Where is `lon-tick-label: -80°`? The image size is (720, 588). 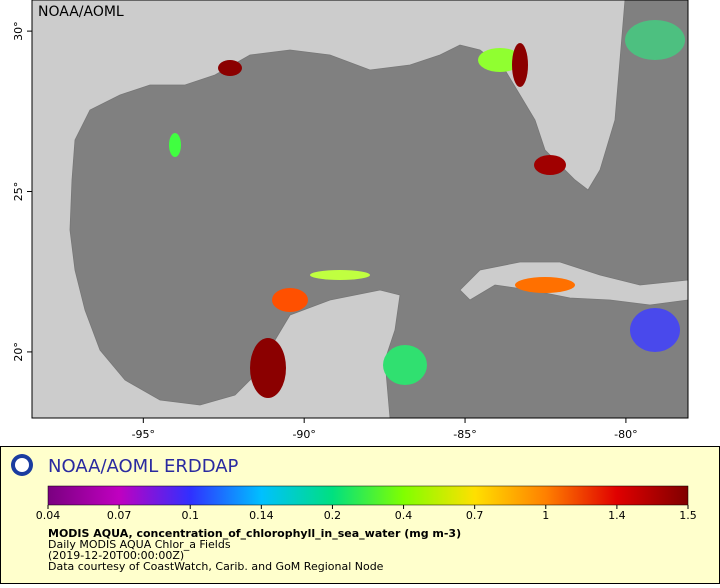
lon-tick-label: -80° is located at coordinates (625, 434).